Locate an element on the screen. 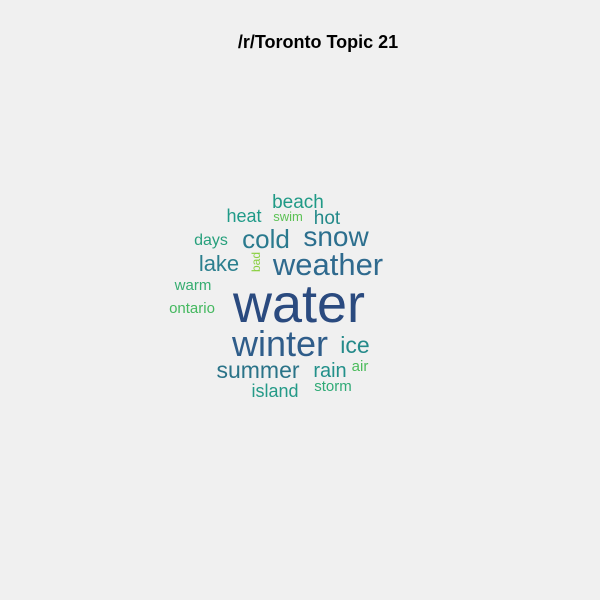 The image size is (600, 600). word-storm: storm is located at coordinates (333, 386).